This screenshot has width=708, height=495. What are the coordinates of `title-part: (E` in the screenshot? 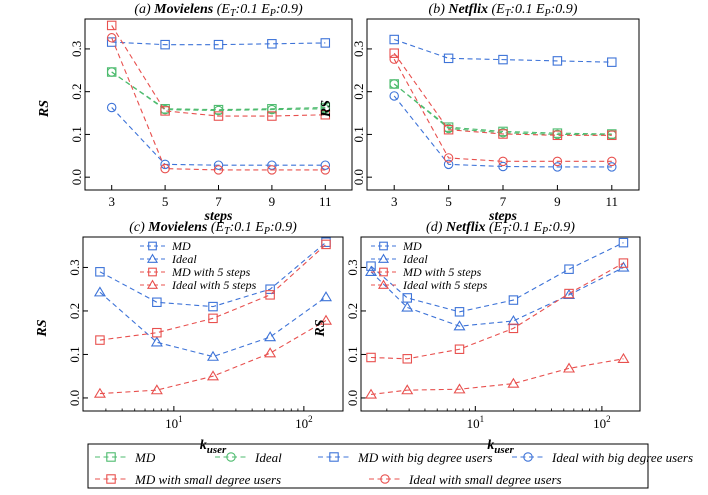 It's located at (221, 9).